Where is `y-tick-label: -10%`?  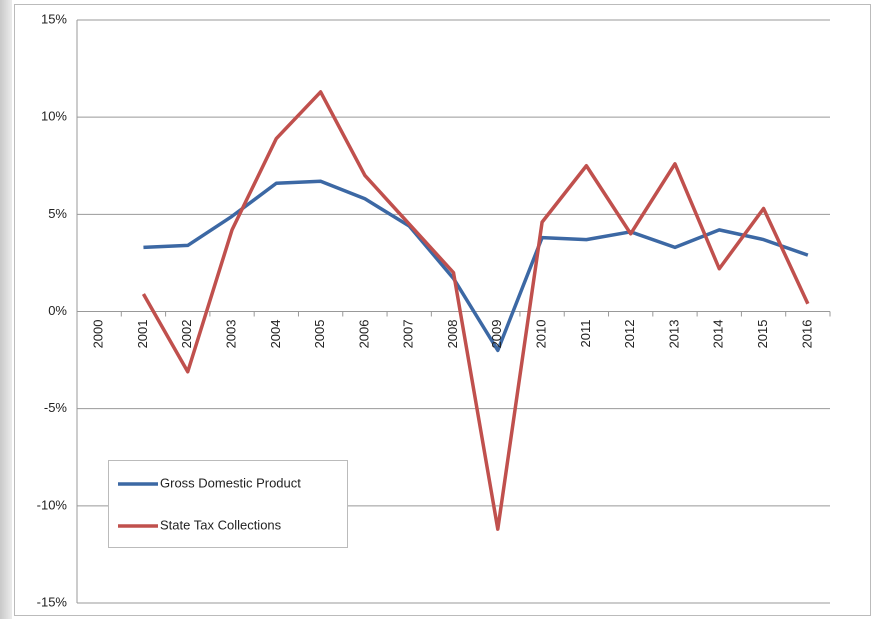 y-tick-label: -10% is located at coordinates (52, 504).